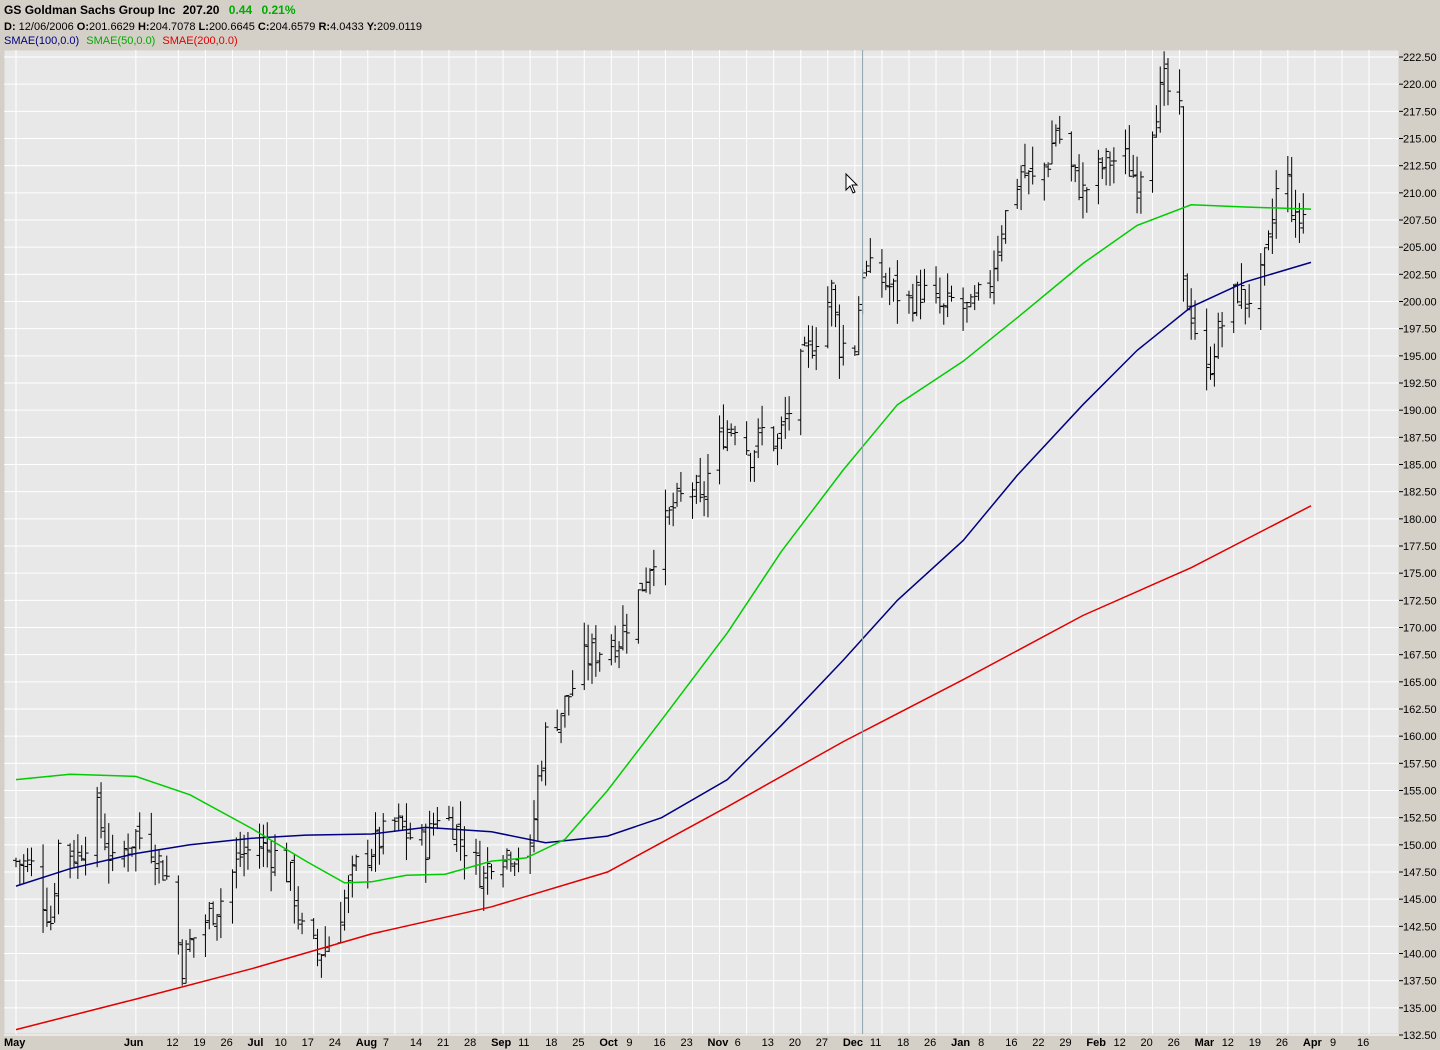 Image resolution: width=1440 pixels, height=1050 pixels. I want to click on indicator-legend: SMAE(100,0.0) SMAE(50,0.0) SMAE(200,0.0), so click(123, 41).